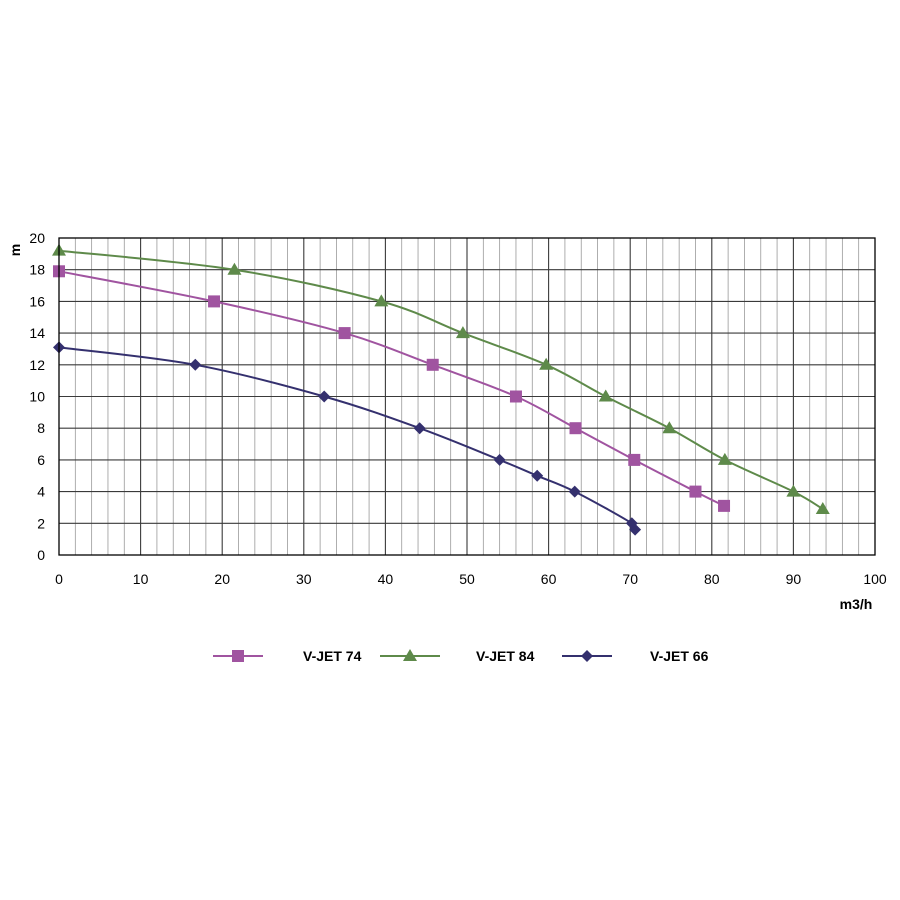  What do you see at coordinates (37, 238) in the screenshot?
I see `y-tick-label: 20` at bounding box center [37, 238].